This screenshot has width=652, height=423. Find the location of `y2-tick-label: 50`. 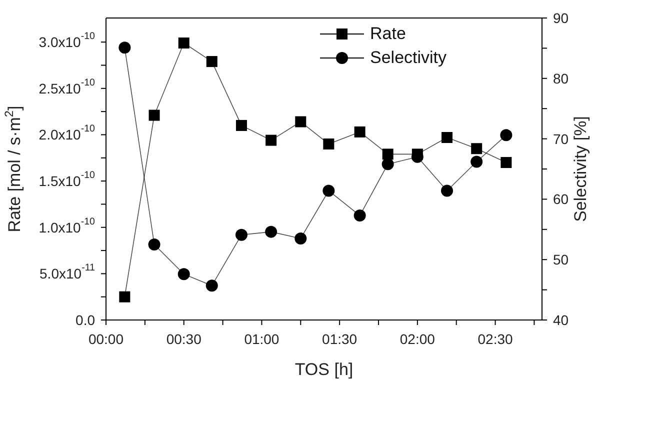

y2-tick-label: 50 is located at coordinates (561, 260).